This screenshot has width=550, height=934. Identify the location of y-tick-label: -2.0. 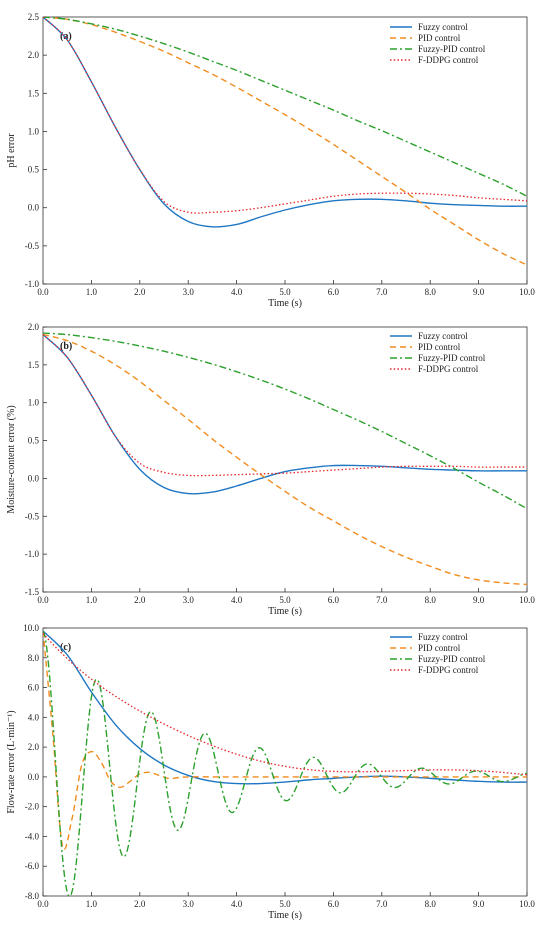
(32, 807).